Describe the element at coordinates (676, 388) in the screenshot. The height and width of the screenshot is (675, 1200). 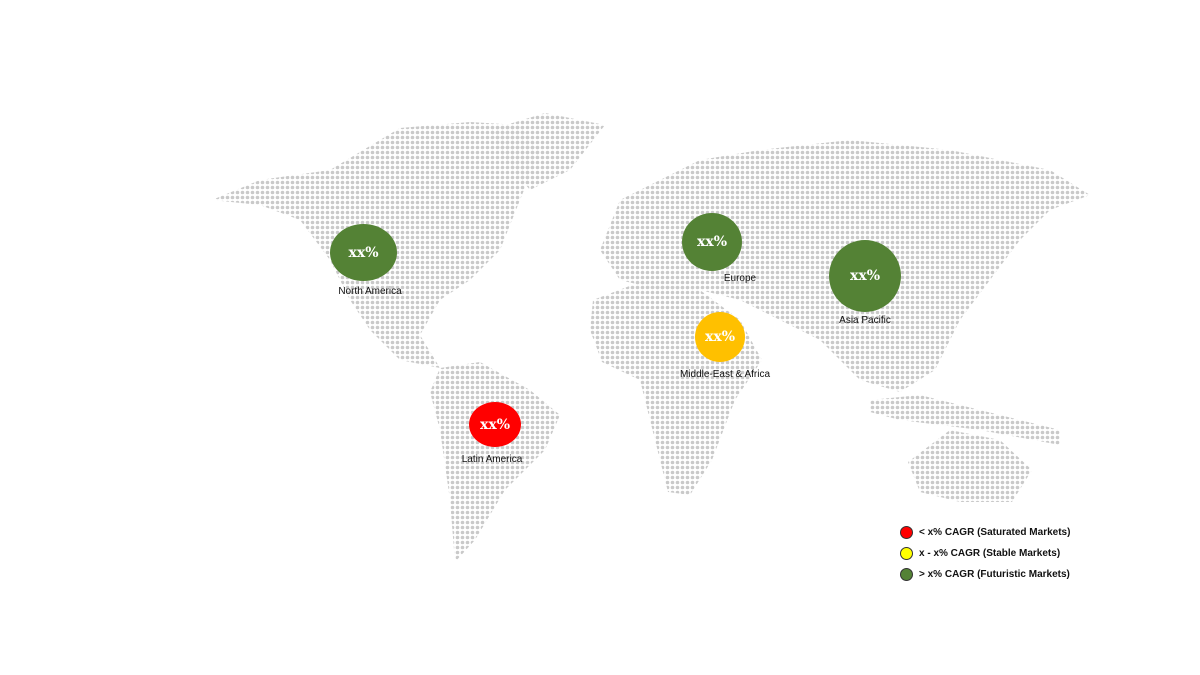
I see `africa-landmass` at that location.